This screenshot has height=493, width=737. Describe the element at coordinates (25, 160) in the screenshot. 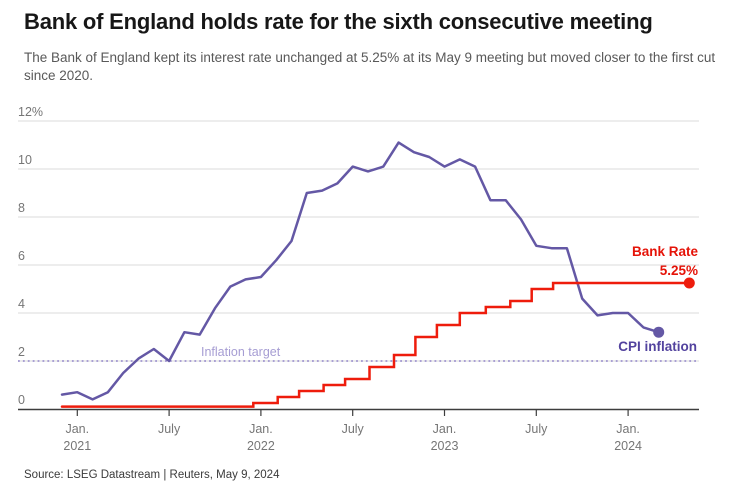

I see `y-axis-tick-label: 10` at that location.